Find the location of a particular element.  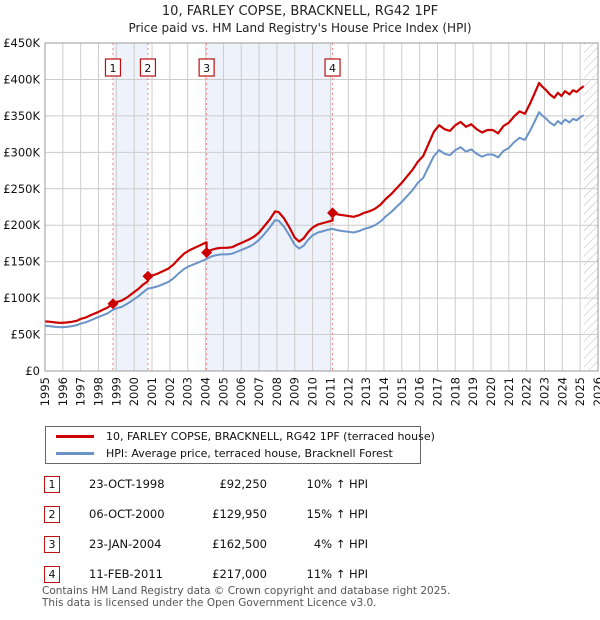

sale-vs-hpi: 4% ↑ HPI is located at coordinates (340, 544).